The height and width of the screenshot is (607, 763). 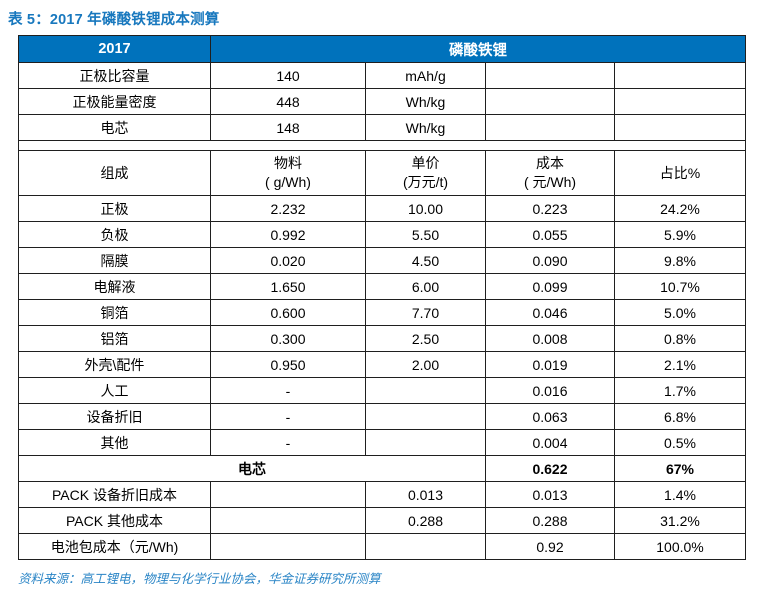 I want to click on spec-row: 正极能量密度 448 Wh/kg, so click(x=382, y=101).